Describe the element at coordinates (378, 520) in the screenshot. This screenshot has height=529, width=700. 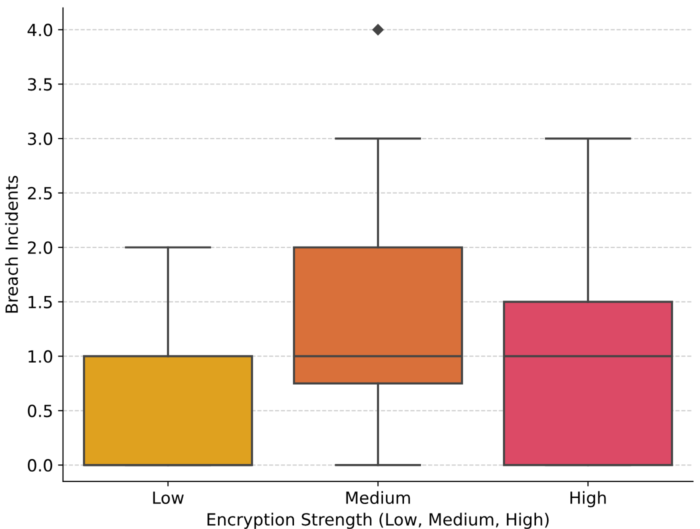
I see `x-axis-title: Encryption Strength (Low, Medium, High)` at that location.